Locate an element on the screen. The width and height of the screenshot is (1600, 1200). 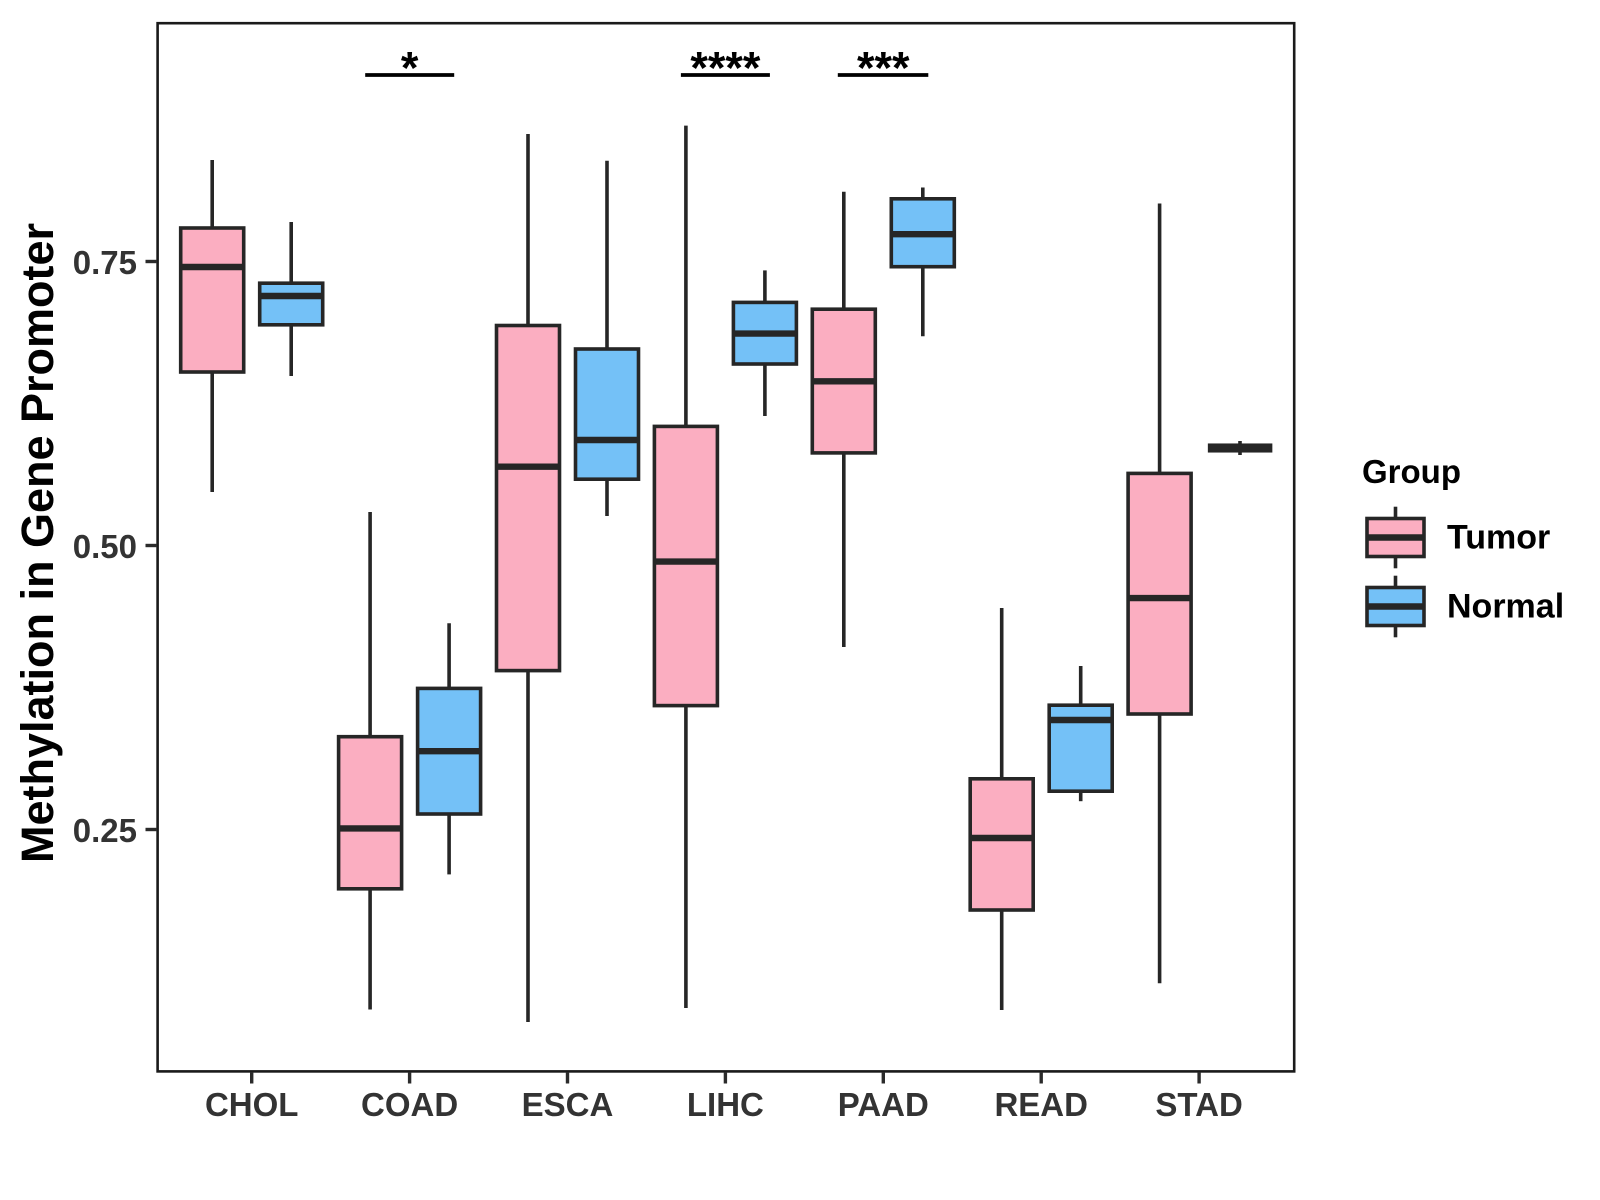
svg-text: Methylation in Gene Promoter is located at coordinates (37, 543).